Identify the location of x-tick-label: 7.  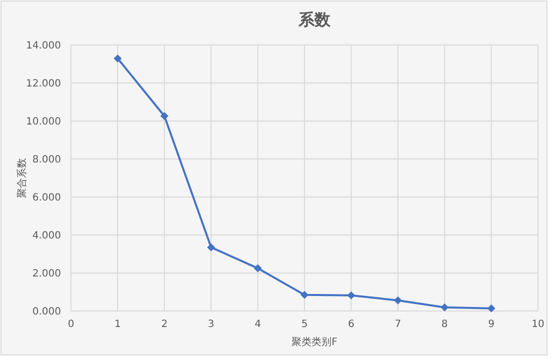
(398, 324).